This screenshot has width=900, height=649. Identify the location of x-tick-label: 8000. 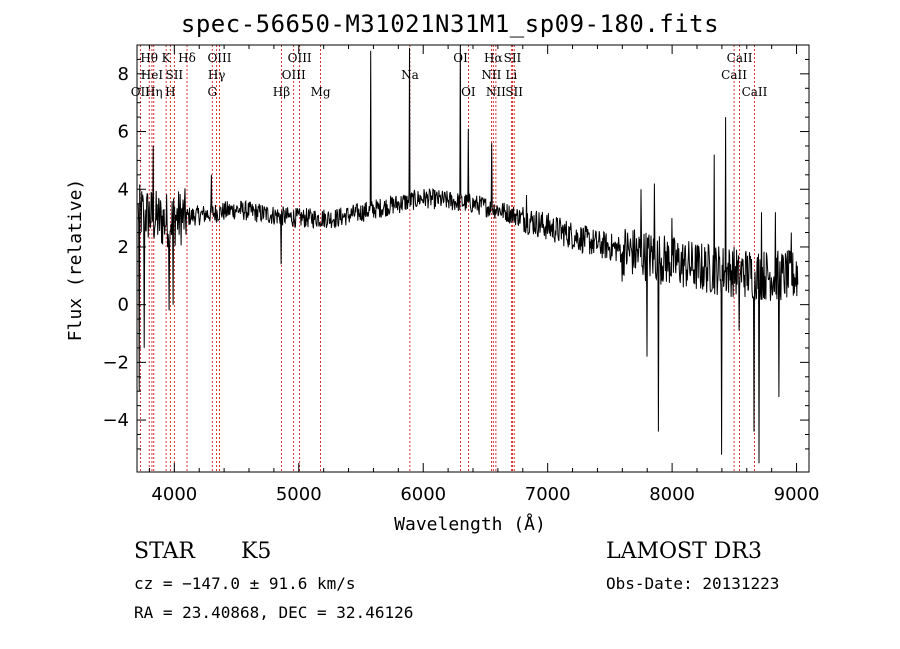
(672, 494).